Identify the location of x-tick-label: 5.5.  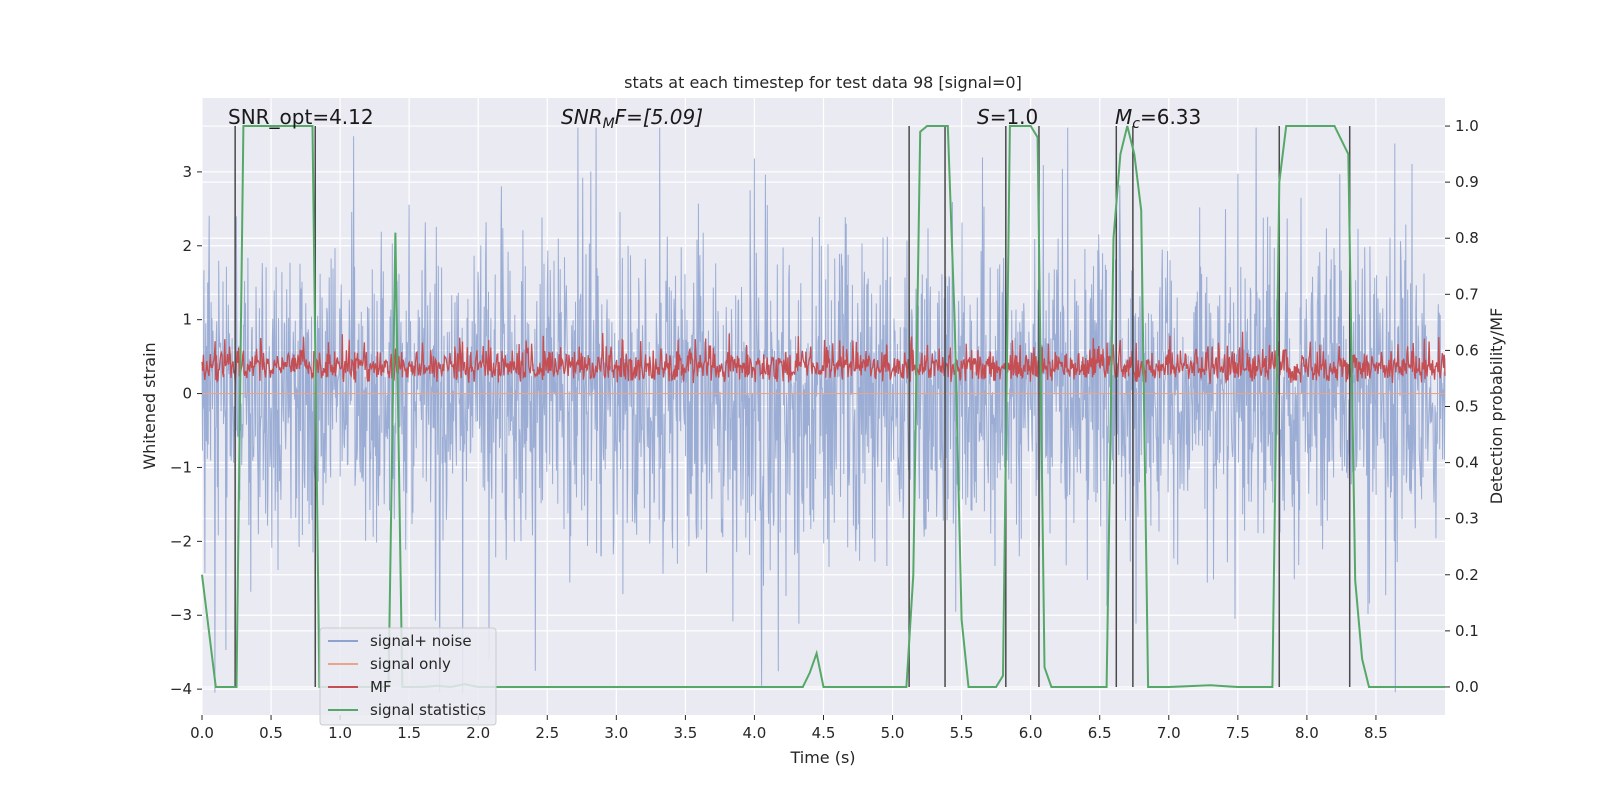
(962, 733).